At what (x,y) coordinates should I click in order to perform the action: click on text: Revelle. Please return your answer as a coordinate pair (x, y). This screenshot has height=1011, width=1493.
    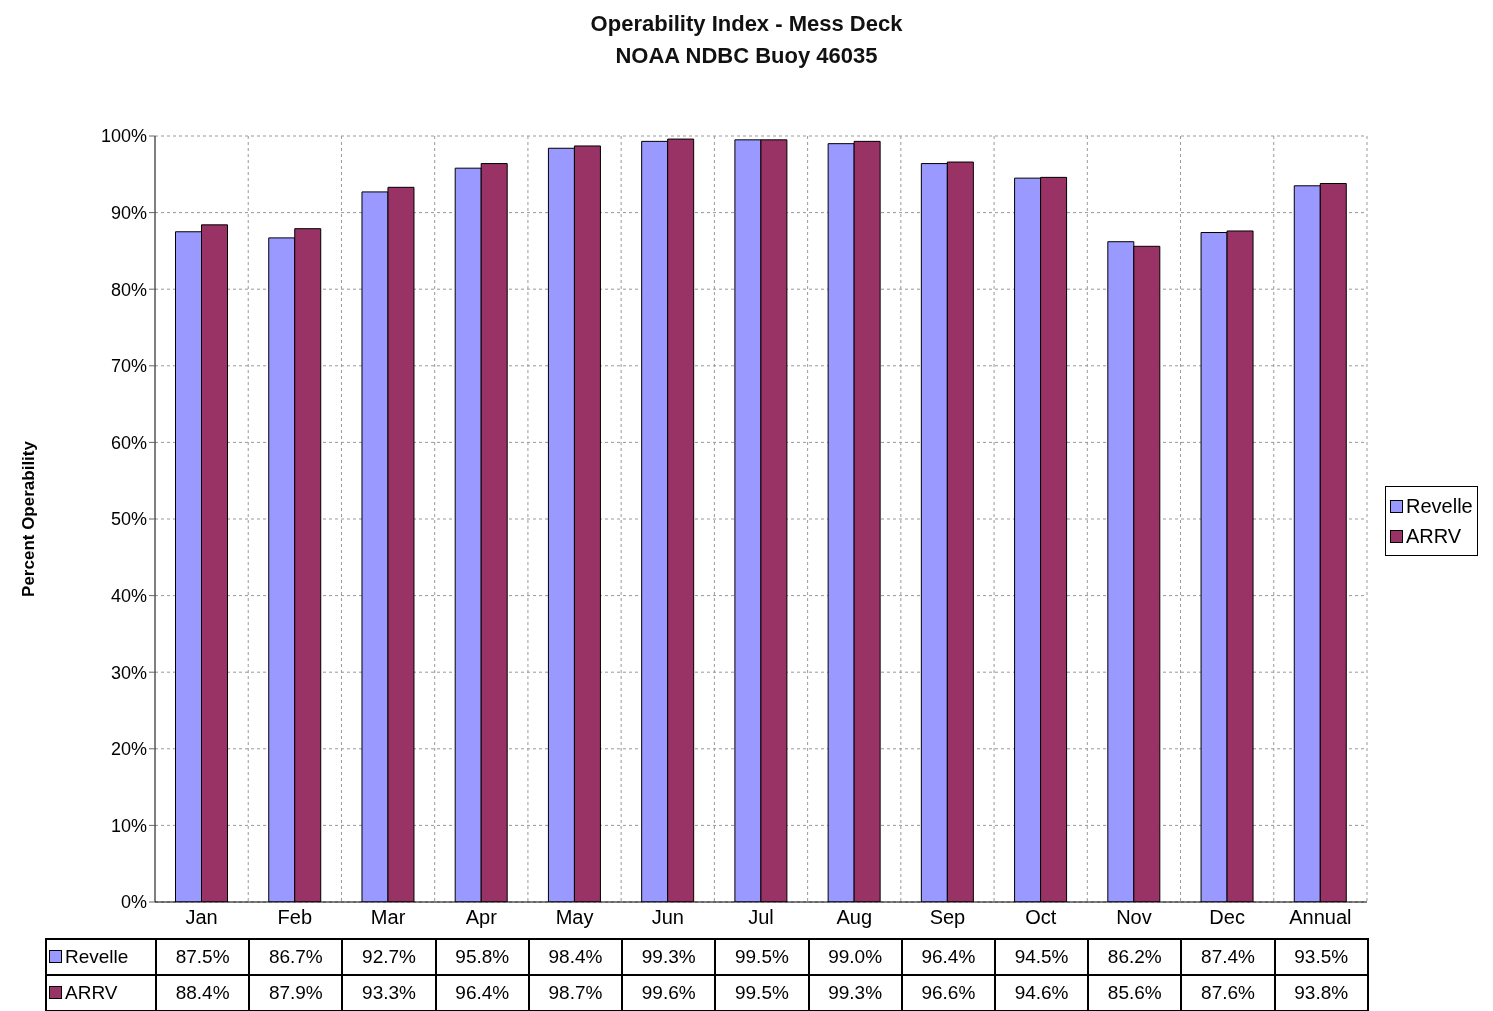
    Looking at the image, I should click on (1439, 506).